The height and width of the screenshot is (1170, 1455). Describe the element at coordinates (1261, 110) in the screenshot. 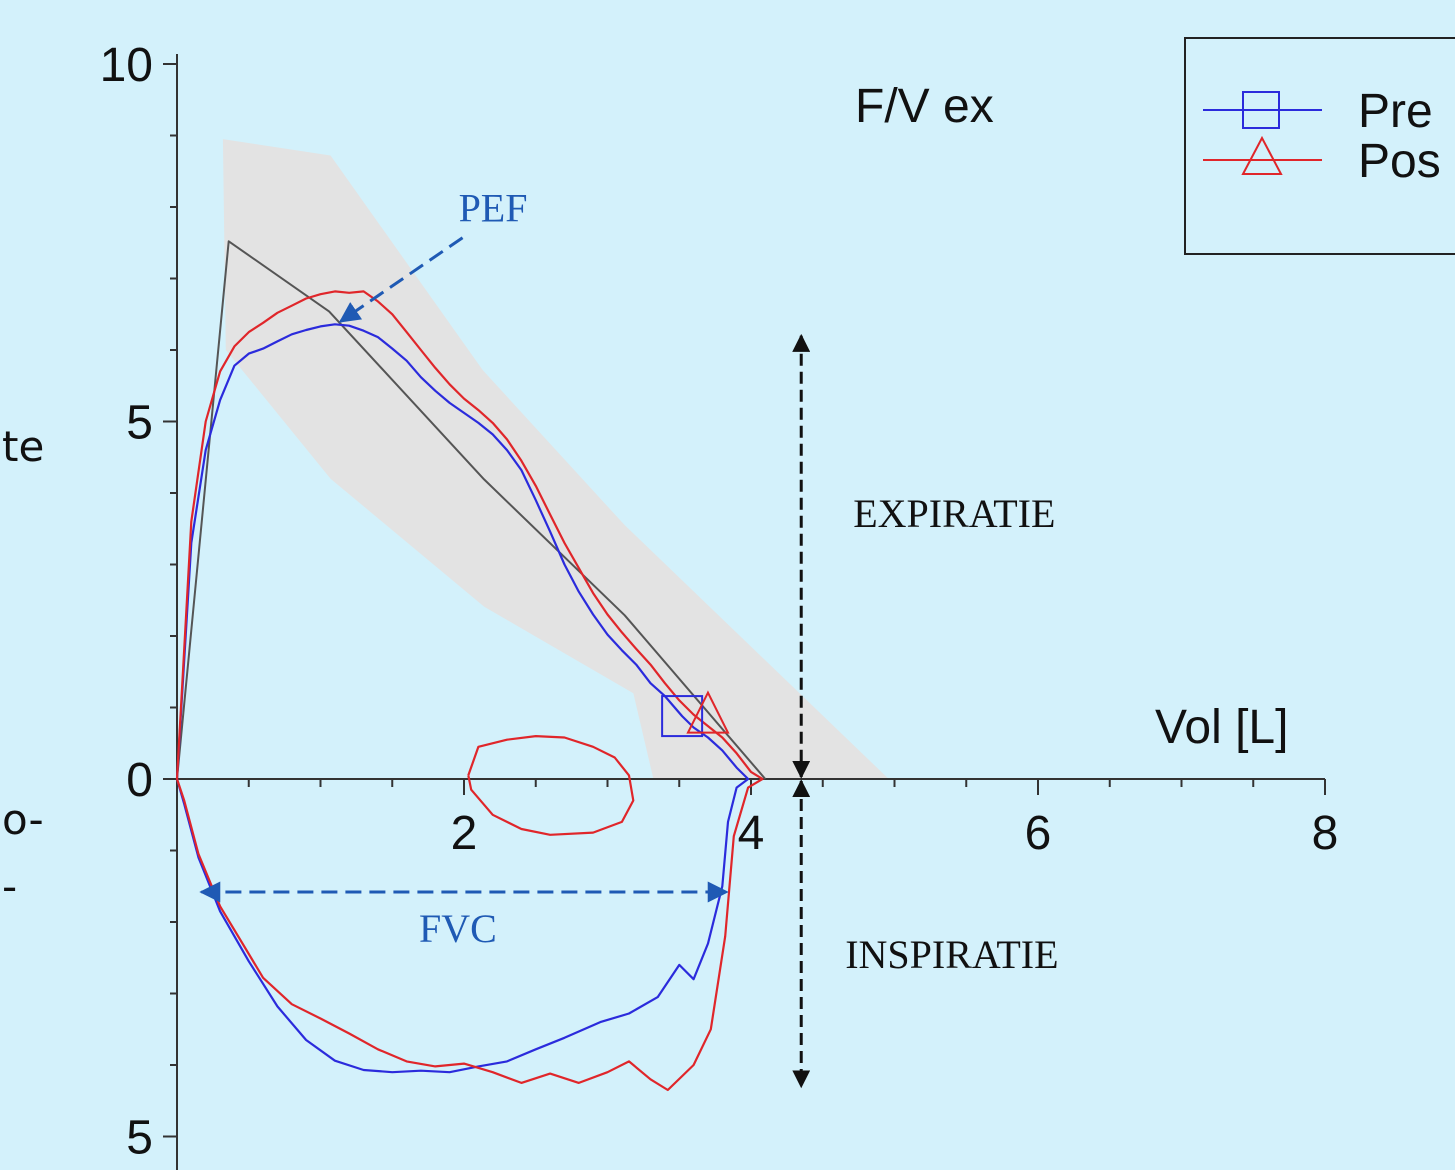

I see `legend-square-icon` at that location.